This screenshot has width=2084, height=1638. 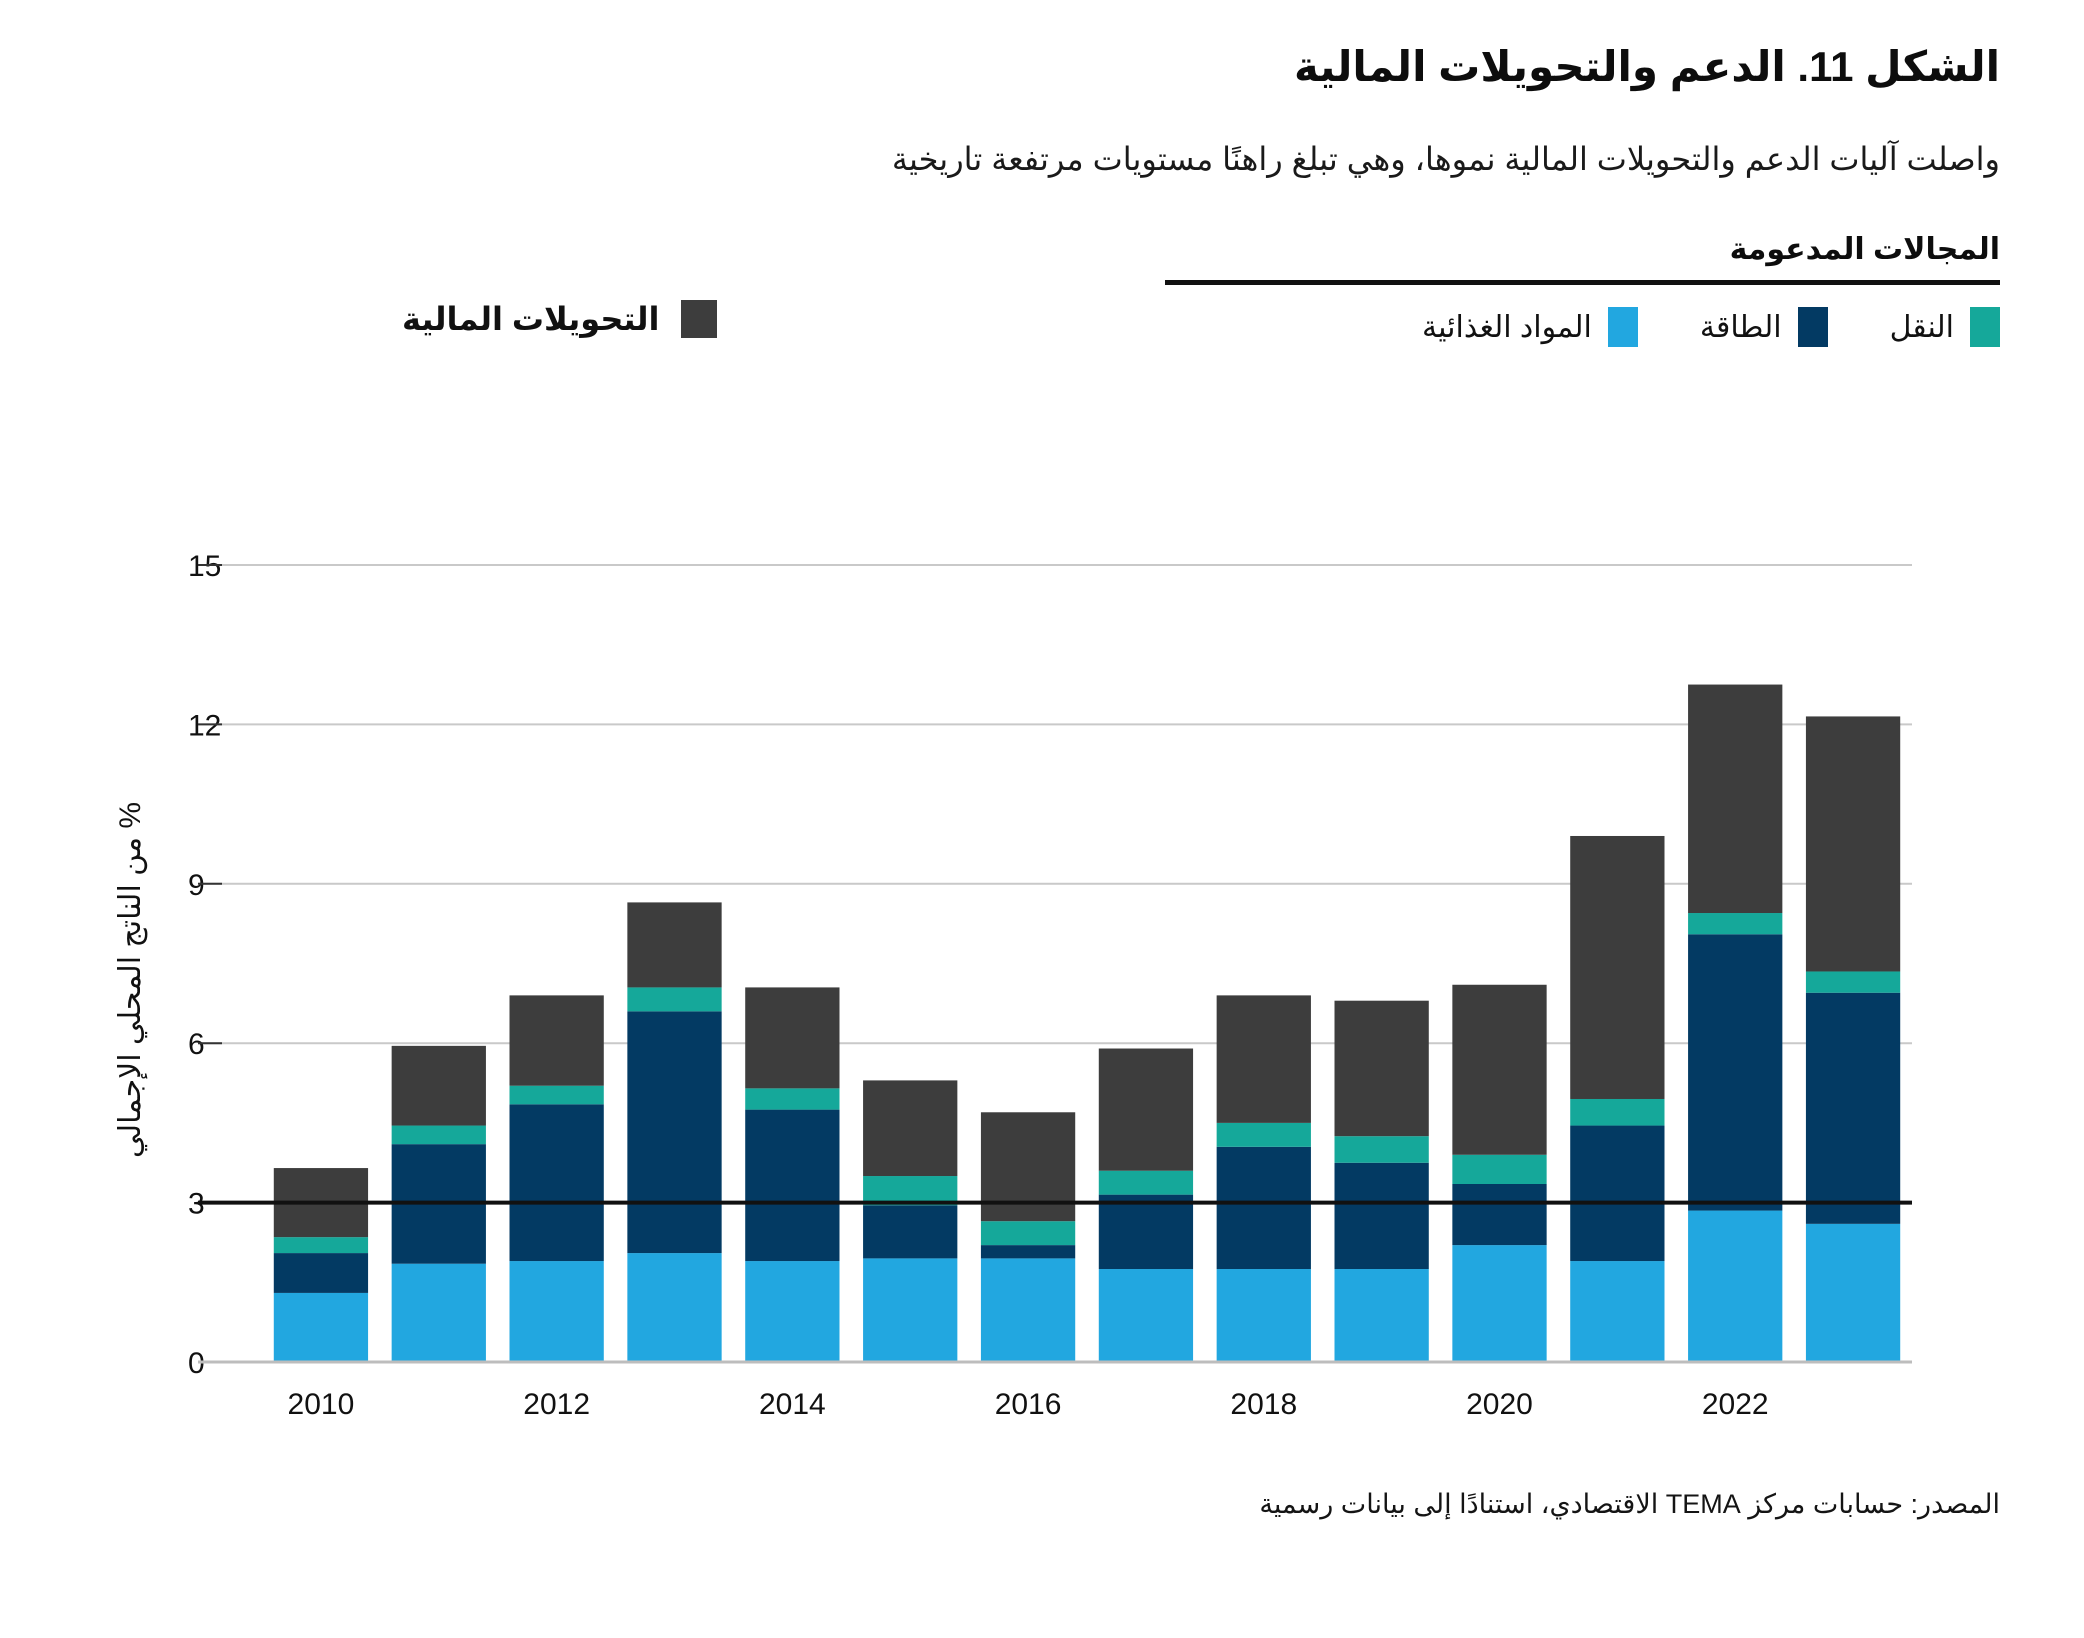 I want to click on legend-item-transport: النقل, so click(x=1945, y=327).